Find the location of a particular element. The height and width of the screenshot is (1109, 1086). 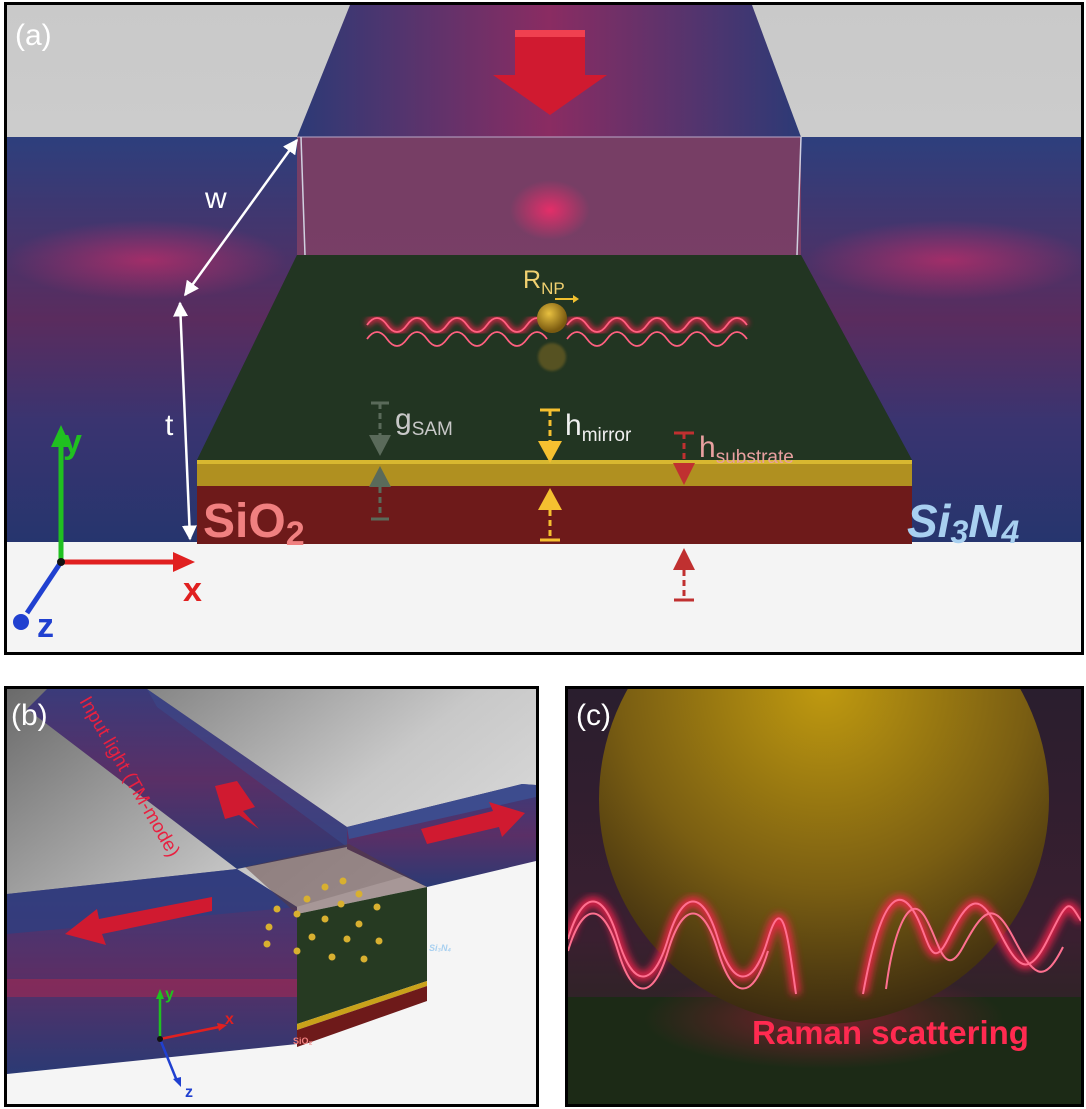

h-substrate-marker is located at coordinates (684, 516).